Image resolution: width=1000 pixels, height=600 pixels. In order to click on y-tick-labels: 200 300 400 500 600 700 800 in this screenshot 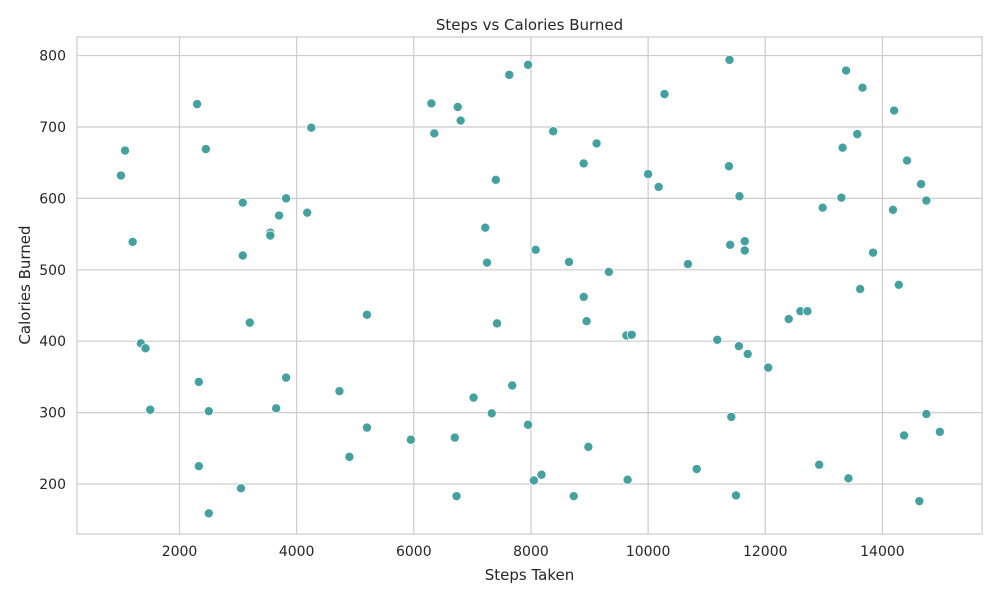, I will do `click(52, 271)`.